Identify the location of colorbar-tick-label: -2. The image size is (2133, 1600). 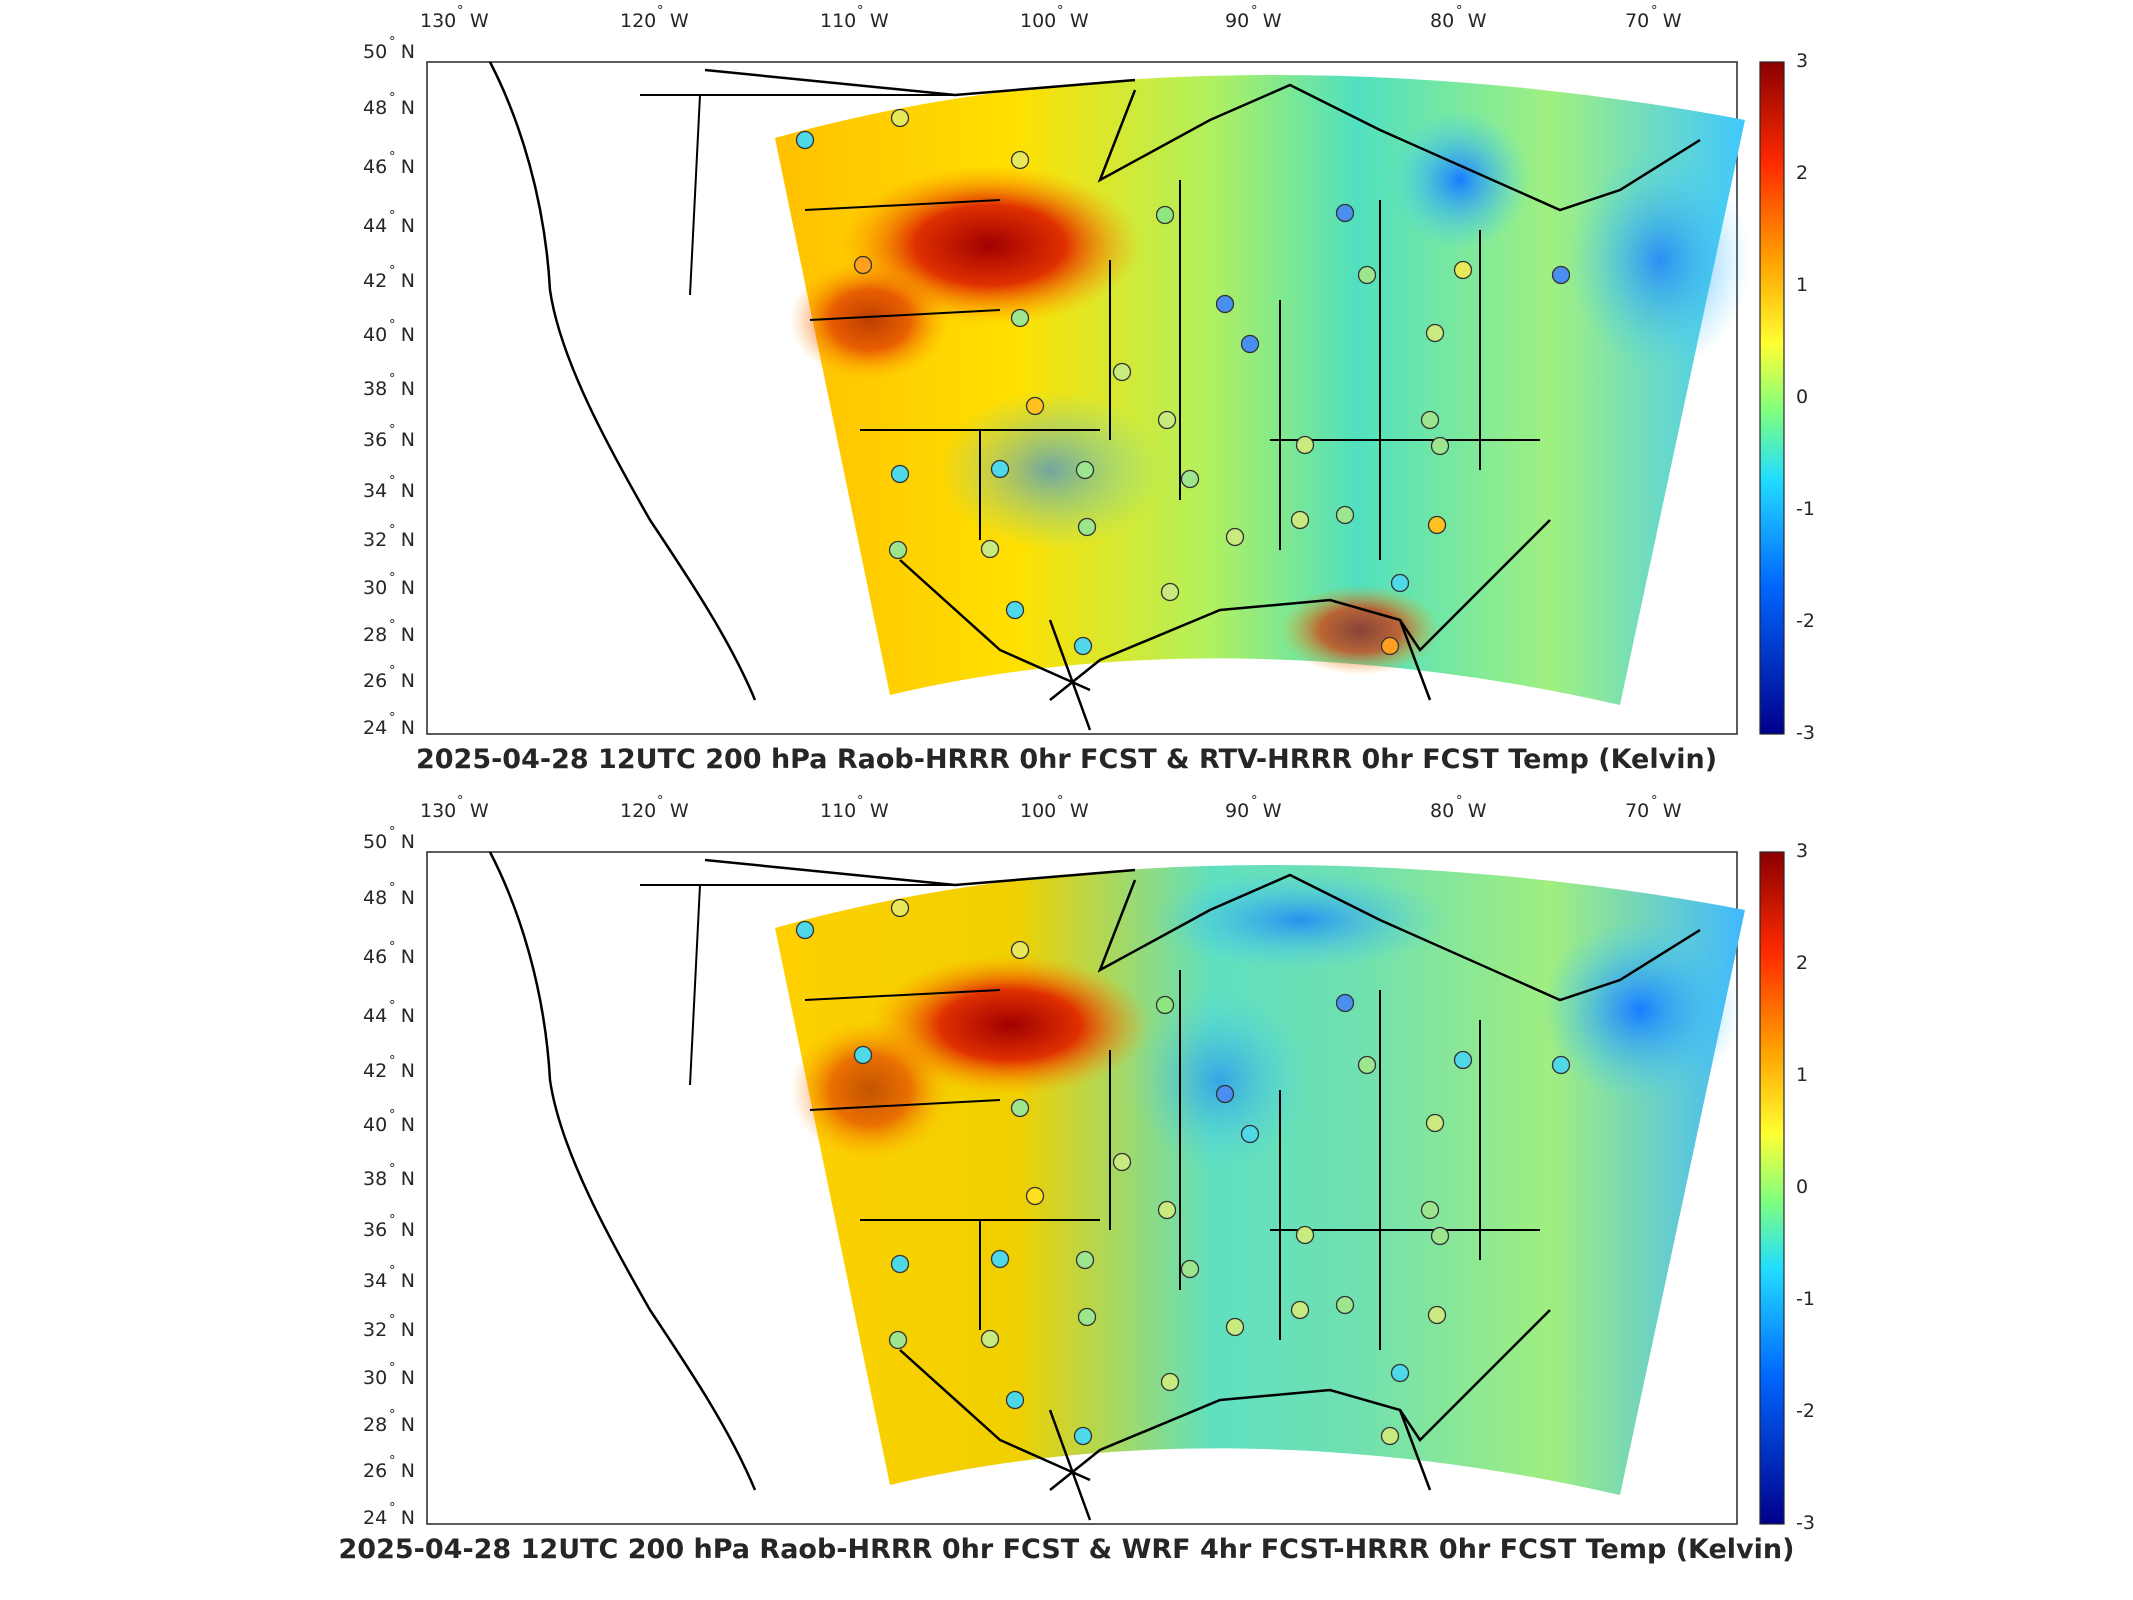
(1805, 1411).